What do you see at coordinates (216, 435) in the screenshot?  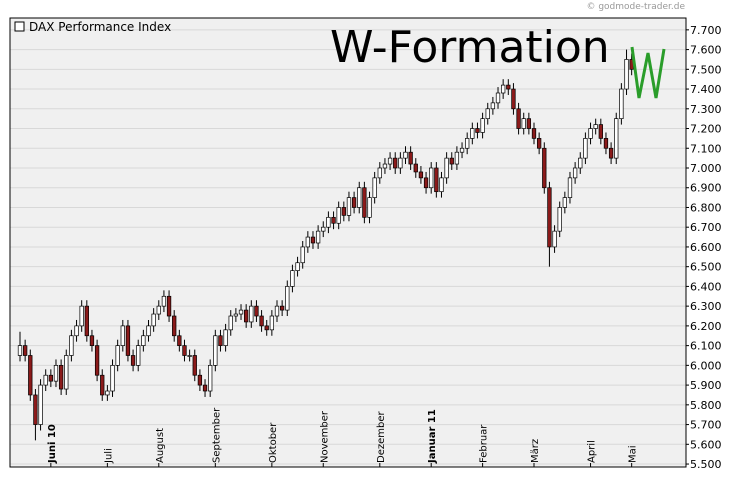 I see `x-tick-label: September` at bounding box center [216, 435].